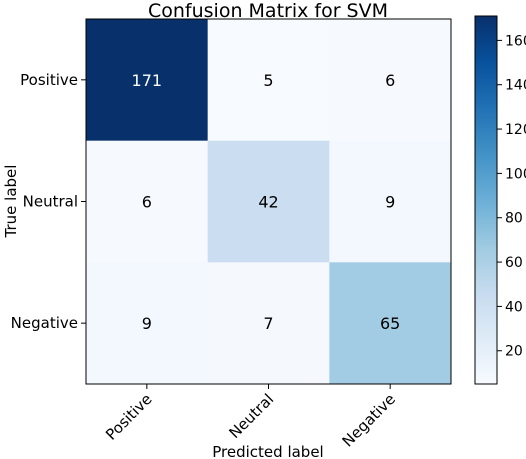  What do you see at coordinates (514, 263) in the screenshot?
I see `colorbar-tick-label: 60` at bounding box center [514, 263].